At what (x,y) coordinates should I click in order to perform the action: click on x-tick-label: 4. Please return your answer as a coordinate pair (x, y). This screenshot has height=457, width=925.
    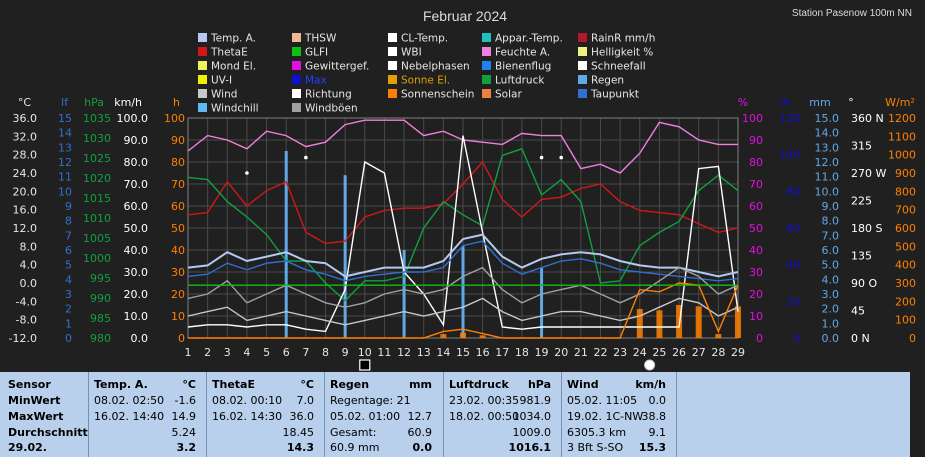
    Looking at the image, I should click on (246, 352).